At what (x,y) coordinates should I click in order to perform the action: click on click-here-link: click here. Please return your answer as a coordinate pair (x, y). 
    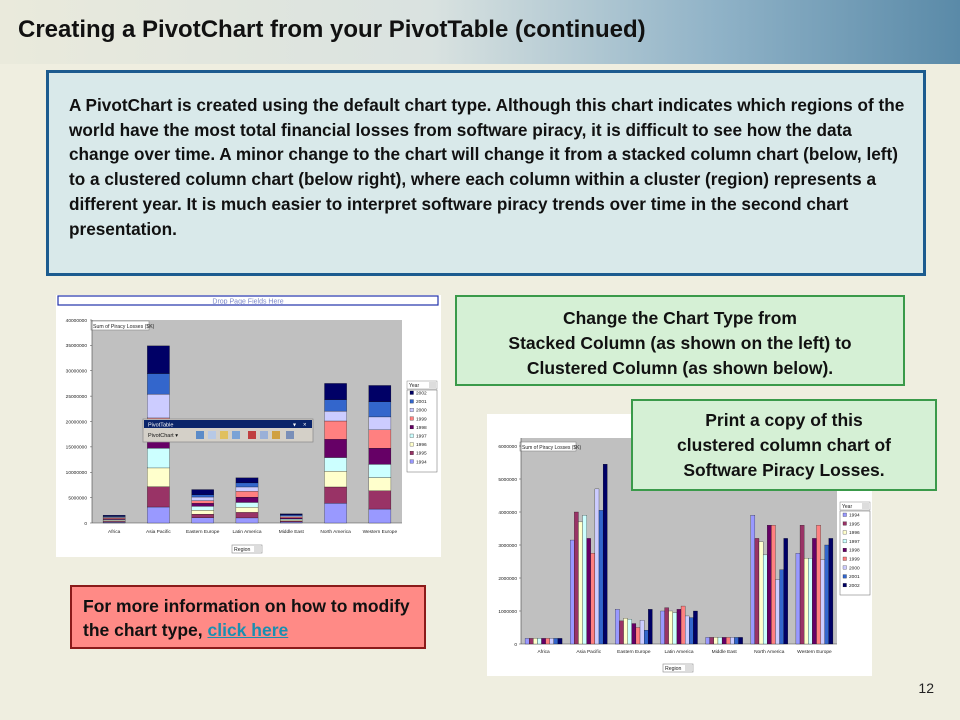
    Looking at the image, I should click on (248, 630).